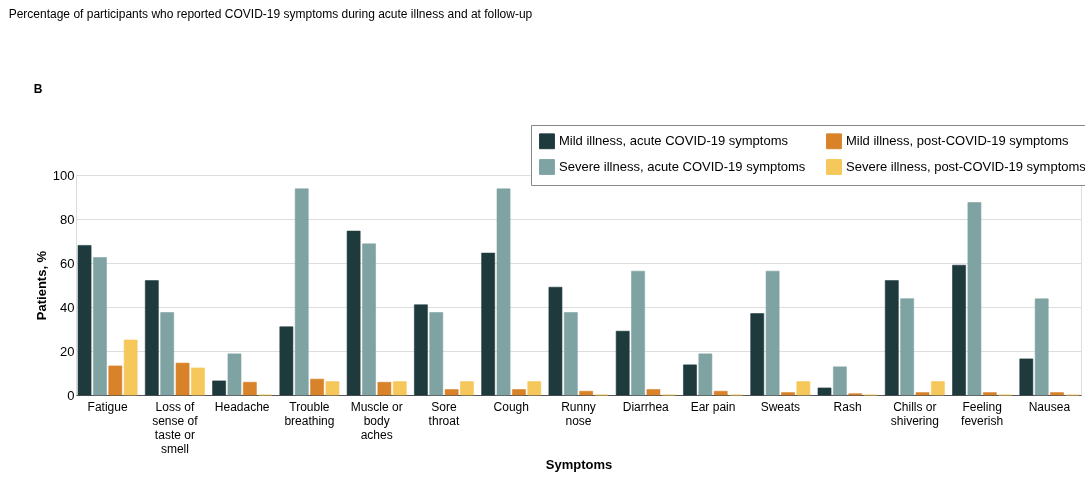  What do you see at coordinates (579, 464) in the screenshot?
I see `x-axis-title: Symptoms` at bounding box center [579, 464].